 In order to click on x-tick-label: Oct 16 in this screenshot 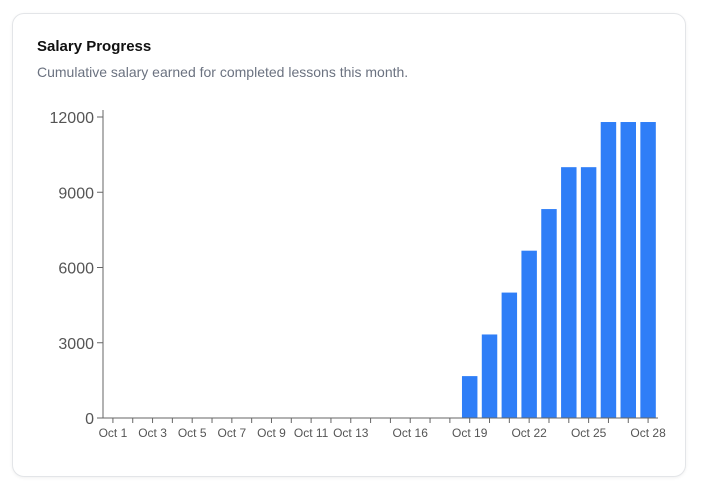, I will do `click(411, 433)`.